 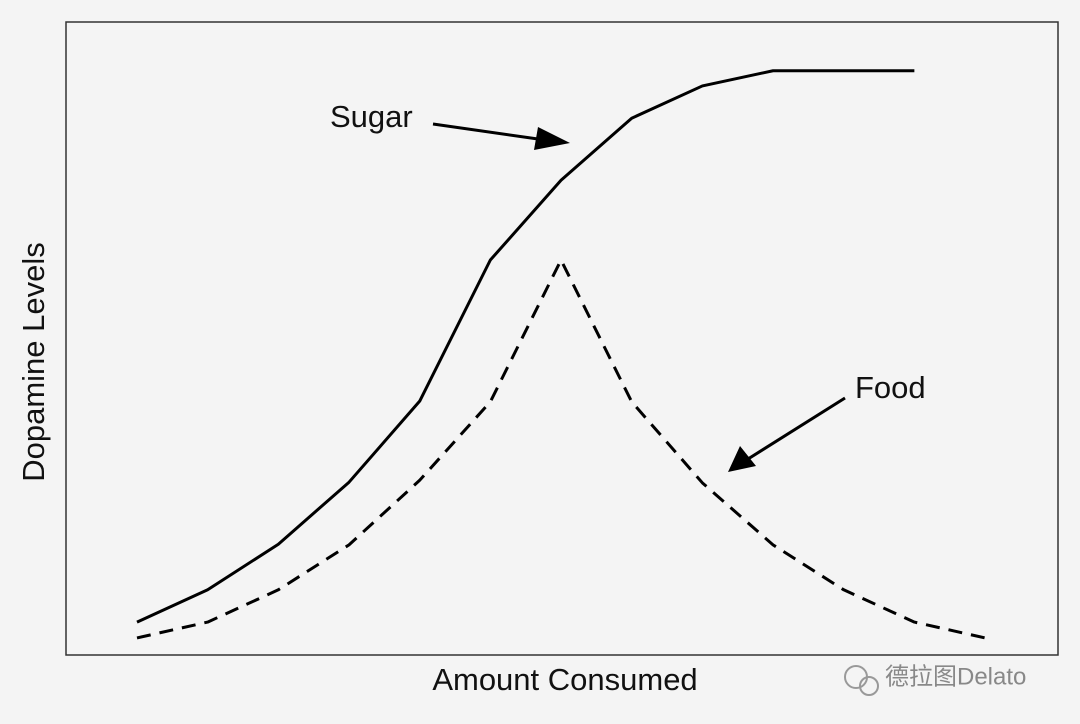 What do you see at coordinates (955, 676) in the screenshot?
I see `watermark-text: 德拉图Delato` at bounding box center [955, 676].